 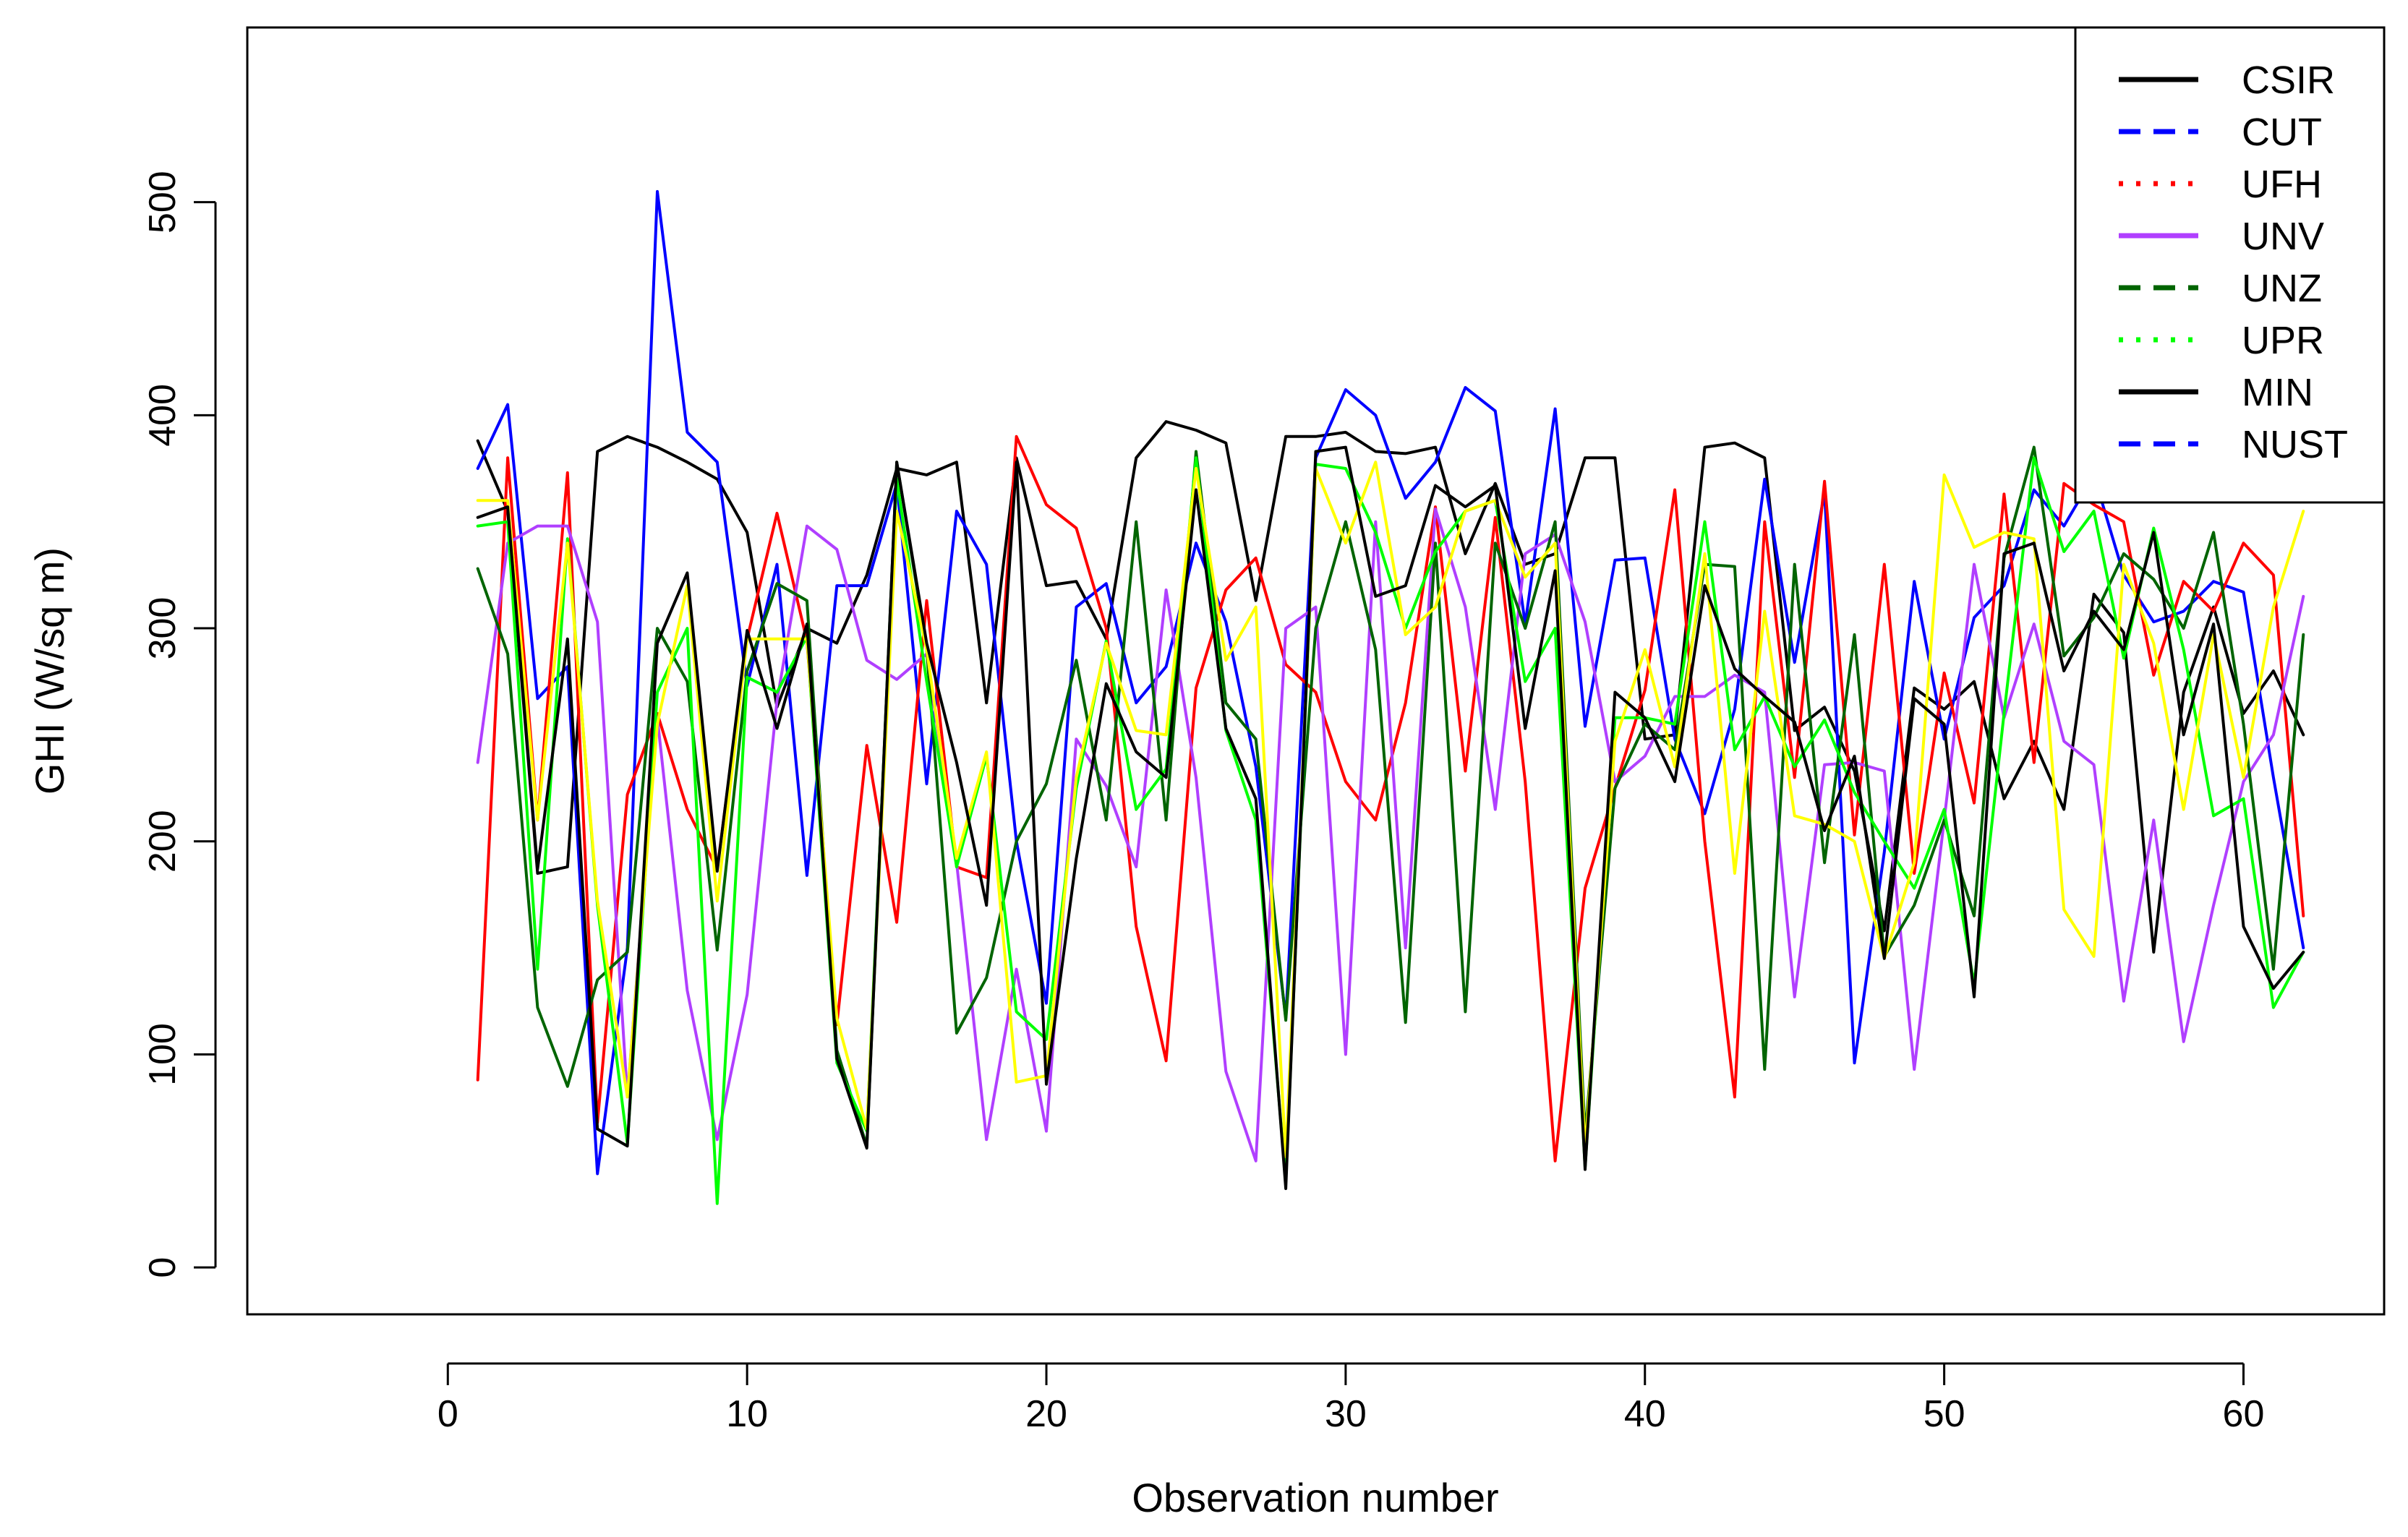 What do you see at coordinates (2283, 340) in the screenshot?
I see `legend-label: UPR` at bounding box center [2283, 340].